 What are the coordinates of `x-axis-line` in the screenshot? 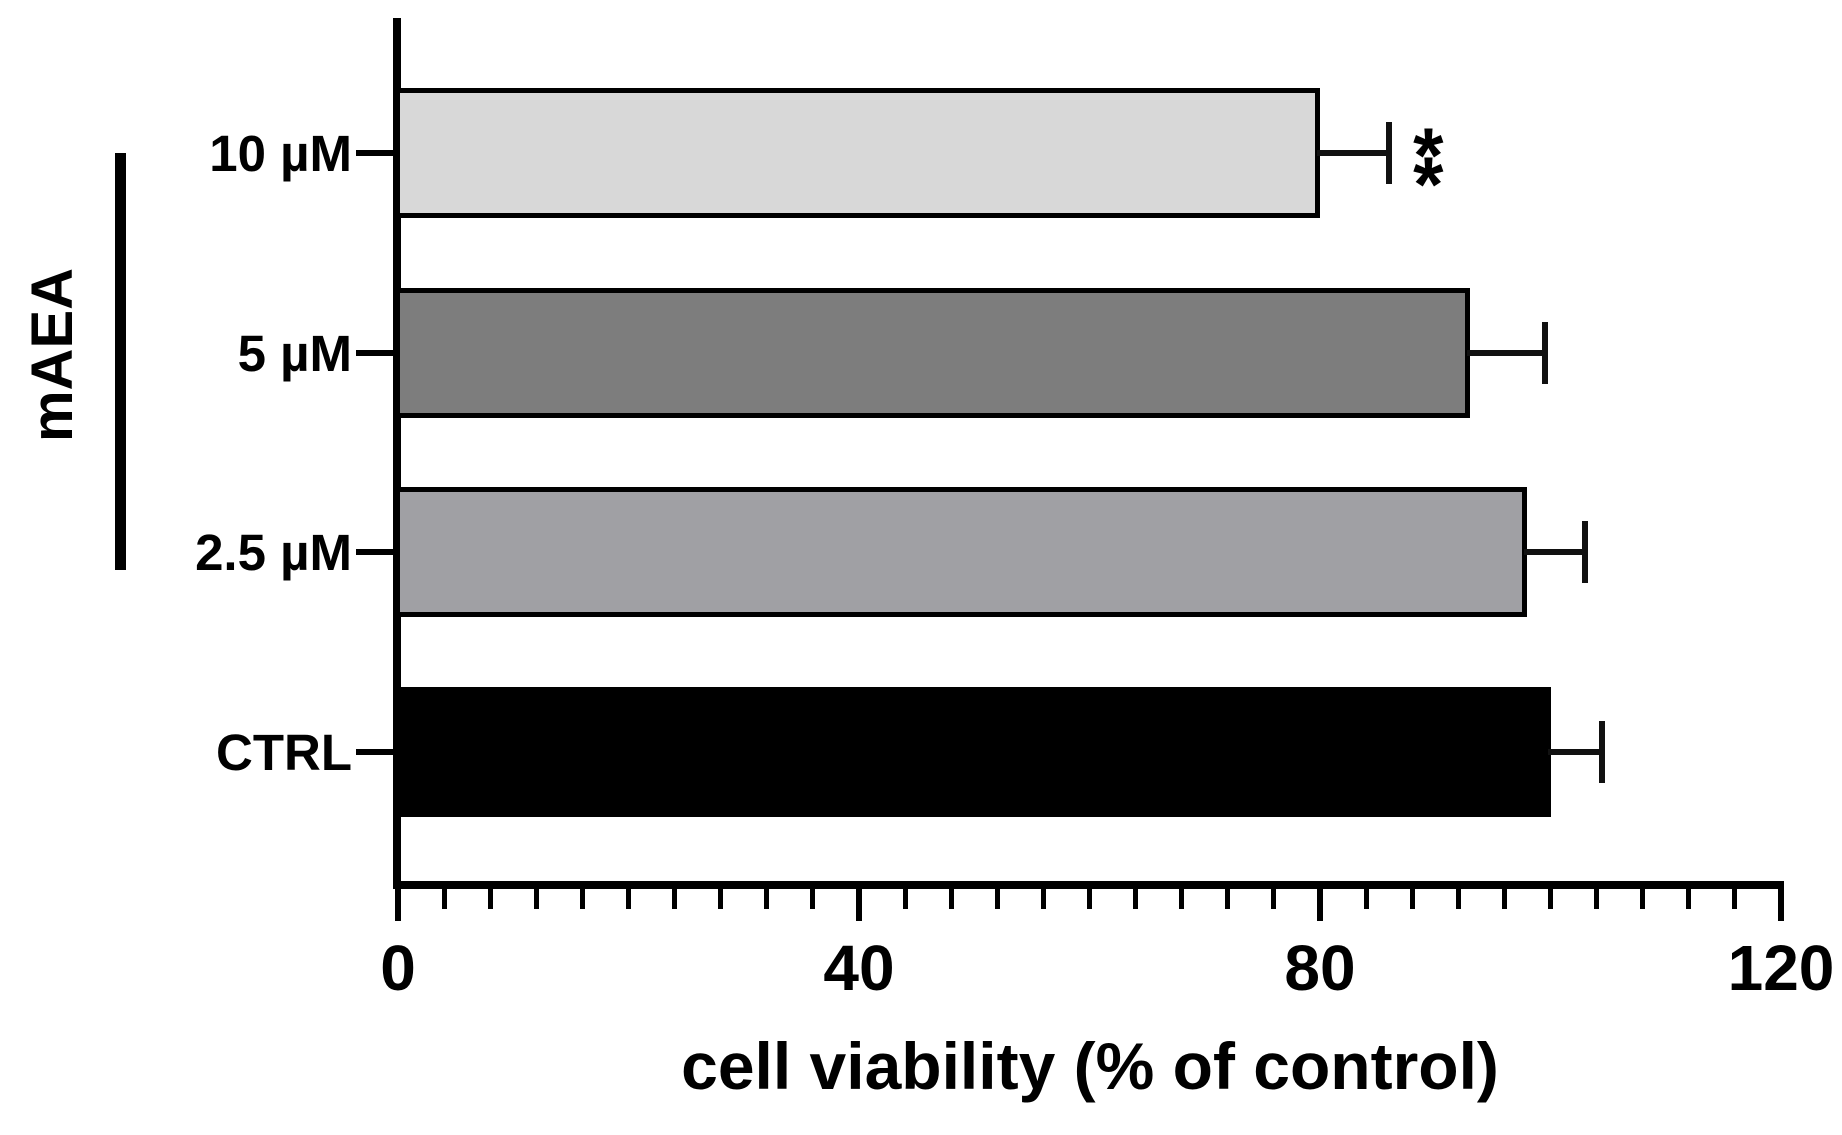 It's located at (1088, 885).